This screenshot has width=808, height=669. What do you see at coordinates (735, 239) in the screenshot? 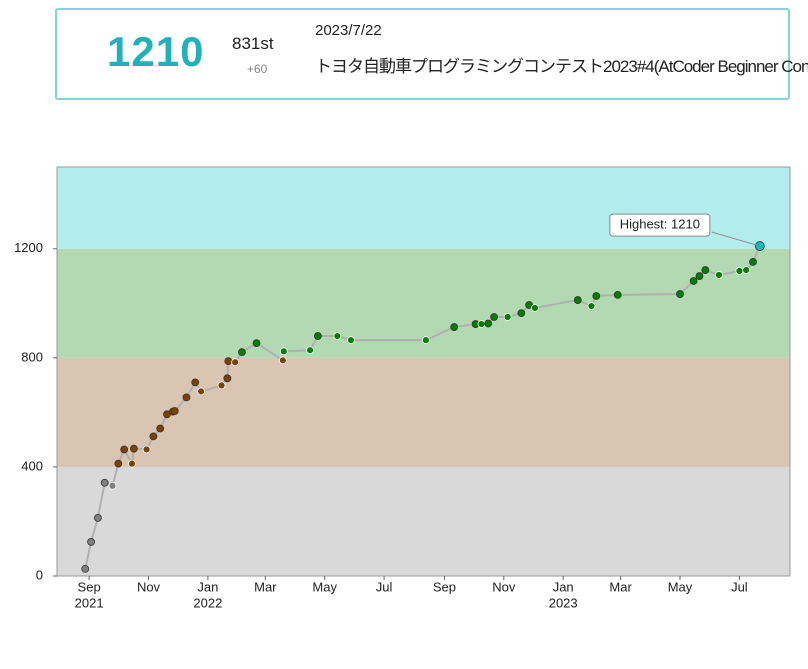
I see `annotation-leader` at bounding box center [735, 239].